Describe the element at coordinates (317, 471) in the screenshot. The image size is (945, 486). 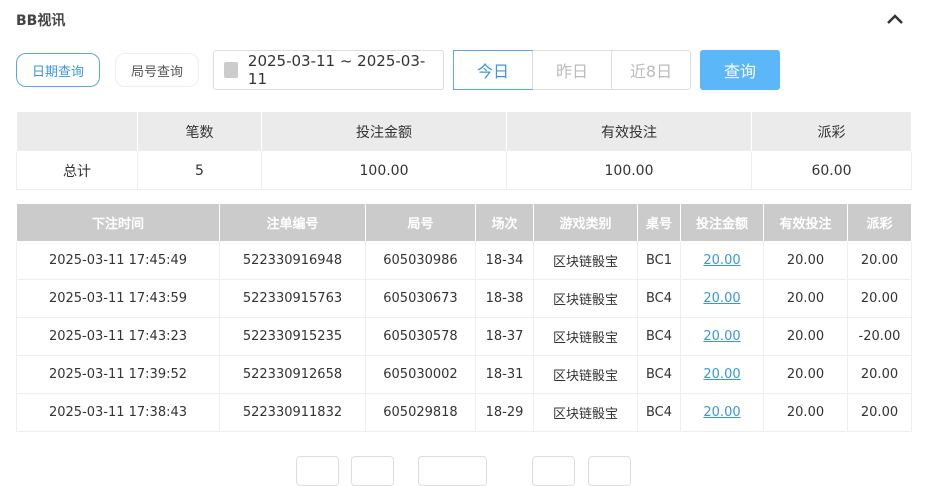
I see `pagination-first` at that location.